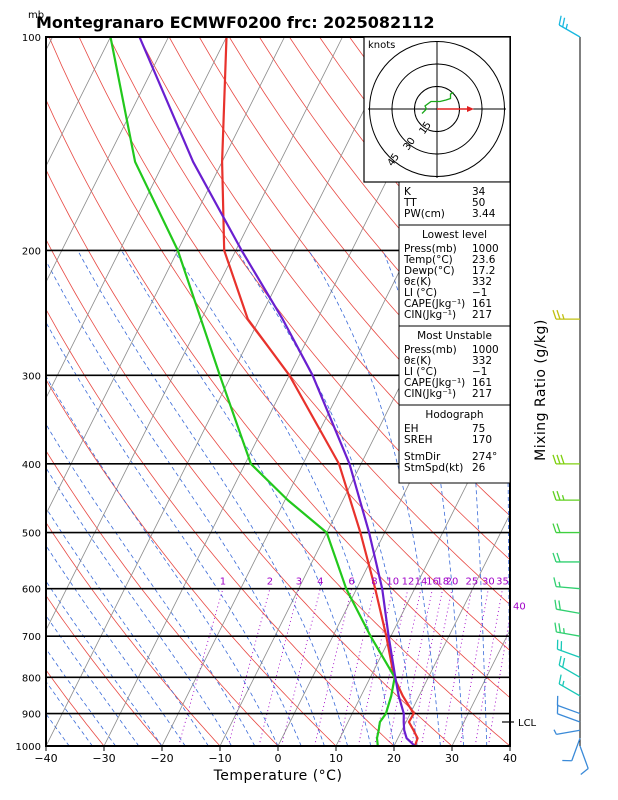  Describe the element at coordinates (408, 582) in the screenshot. I see `mixing-ratio-label: 12` at that location.